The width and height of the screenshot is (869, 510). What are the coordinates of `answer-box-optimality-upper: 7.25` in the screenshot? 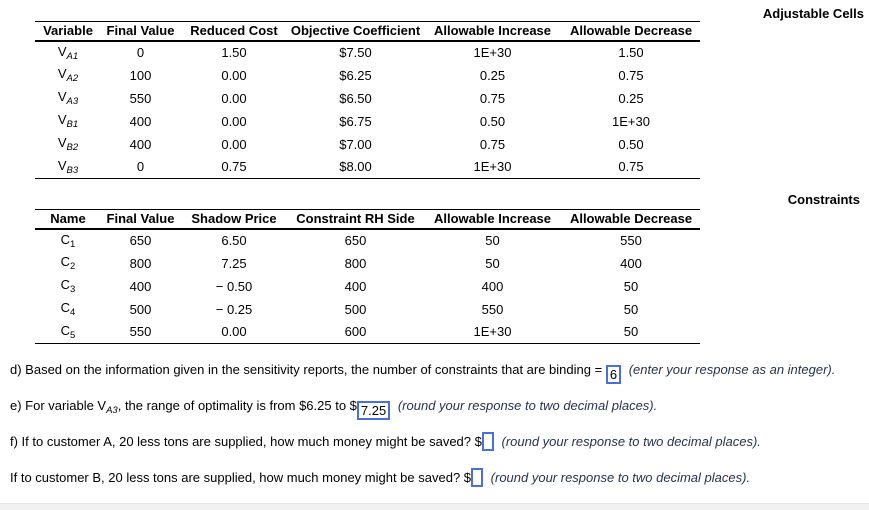 It's located at (373, 410).